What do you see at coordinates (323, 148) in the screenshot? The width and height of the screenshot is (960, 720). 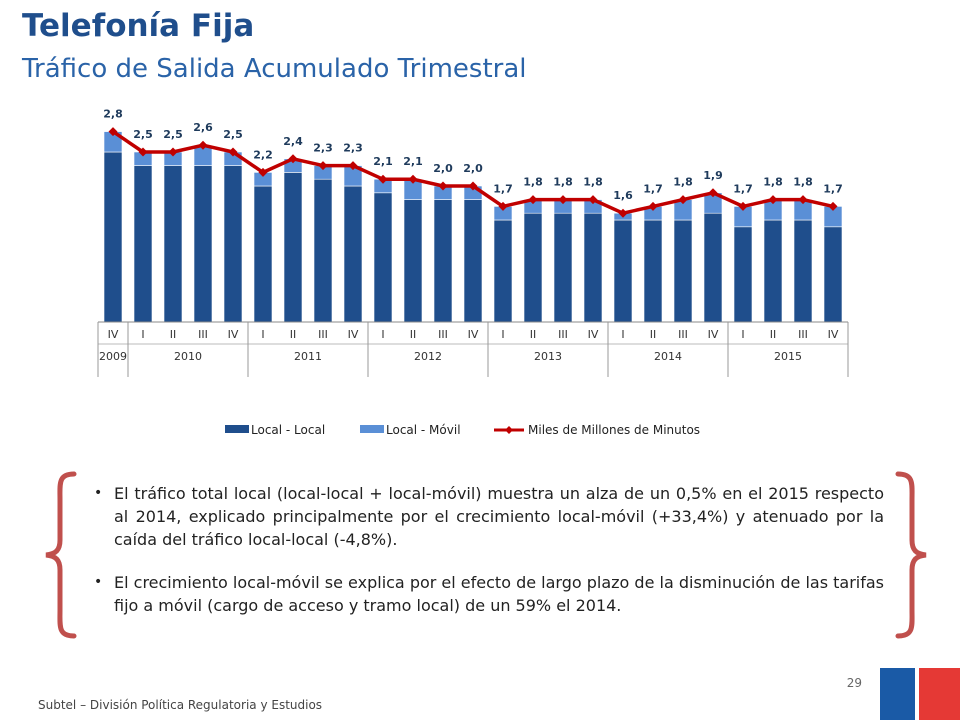 I see `data-label: 2,3` at bounding box center [323, 148].